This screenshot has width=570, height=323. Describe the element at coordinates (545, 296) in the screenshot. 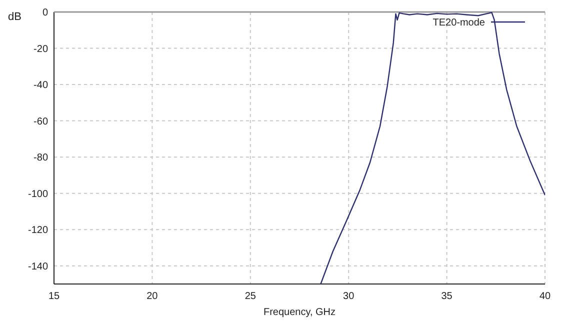

I see `x-tick-label: 40` at that location.